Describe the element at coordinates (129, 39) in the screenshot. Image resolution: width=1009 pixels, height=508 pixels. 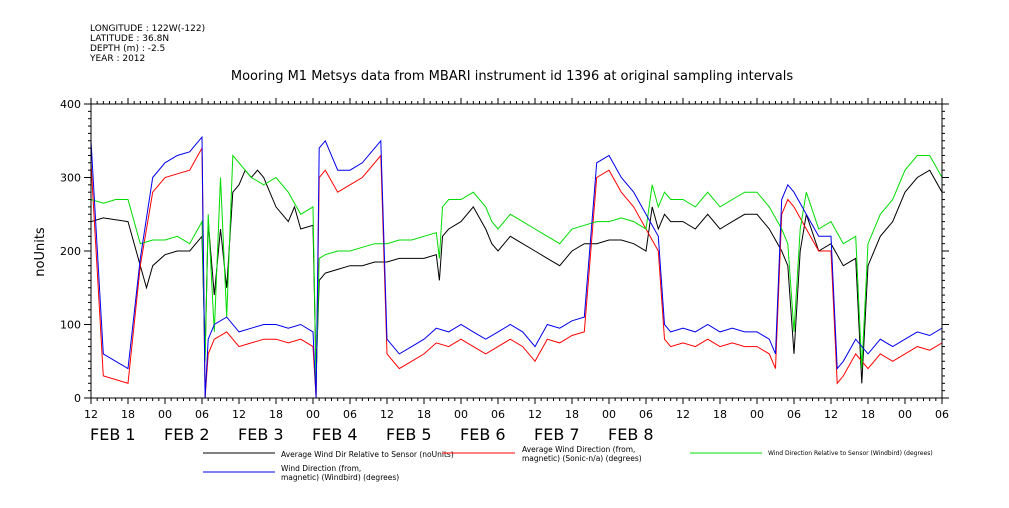
I see `latitude-text: LATITUDE : 36.8N` at that location.